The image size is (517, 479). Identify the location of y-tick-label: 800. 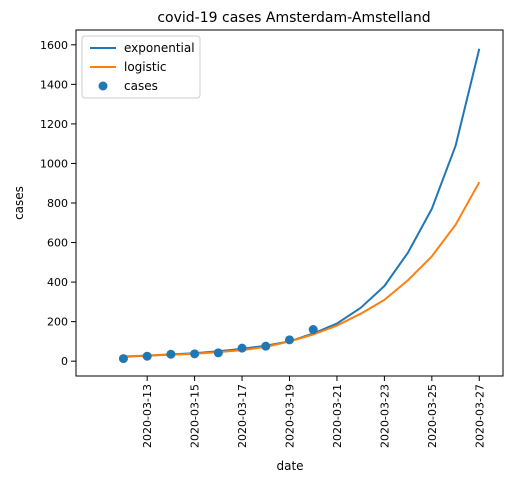
(57, 203).